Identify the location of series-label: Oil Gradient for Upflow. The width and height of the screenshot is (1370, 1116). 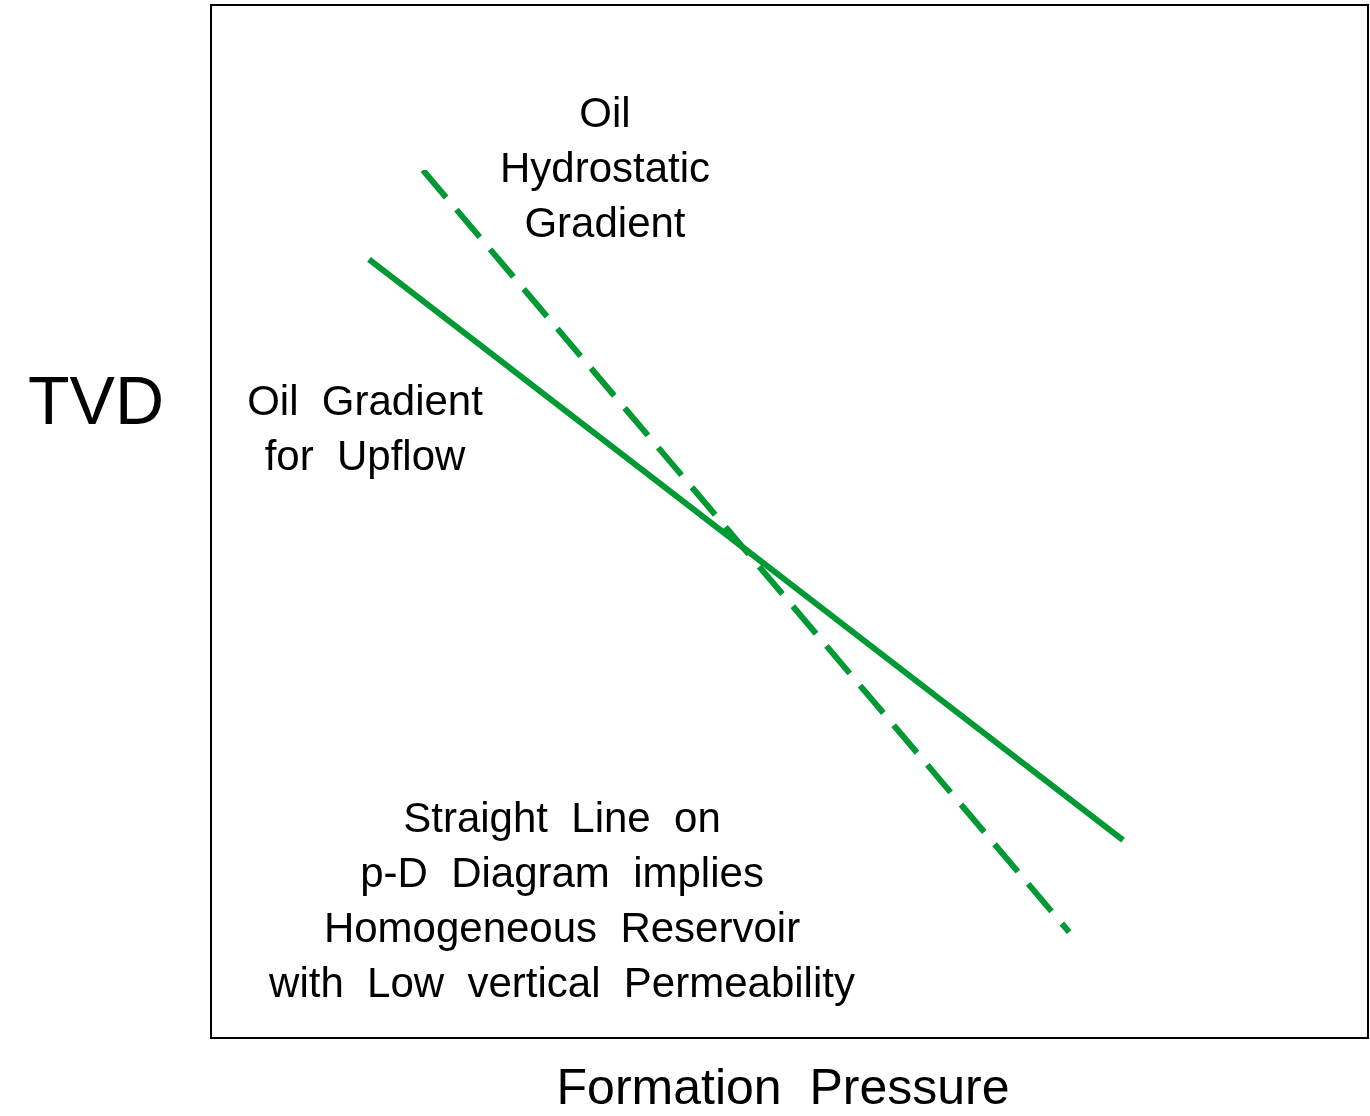
(365, 427).